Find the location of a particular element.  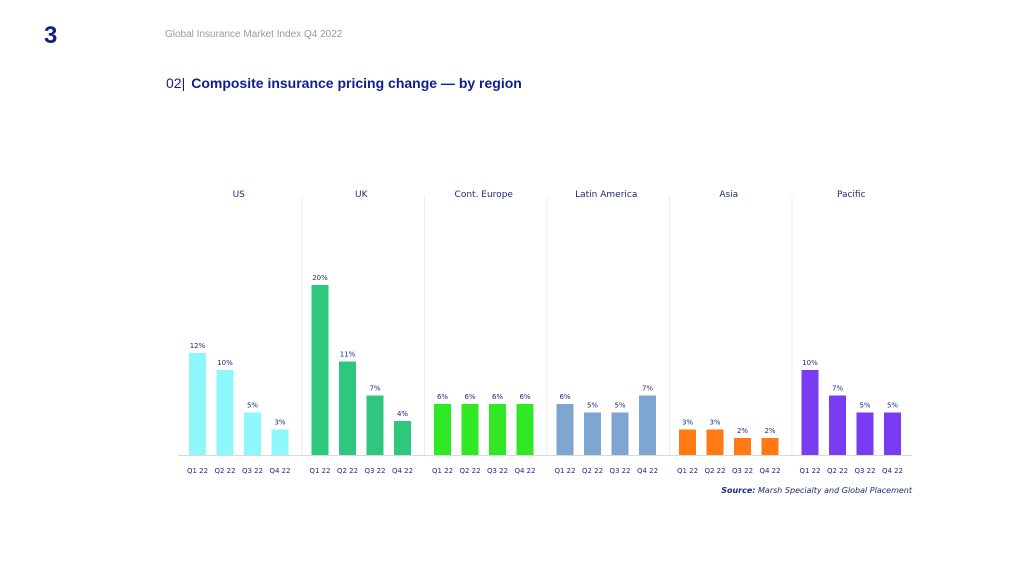

tick-label-cont-europe-q4-22: Q4 22 is located at coordinates (524, 471).